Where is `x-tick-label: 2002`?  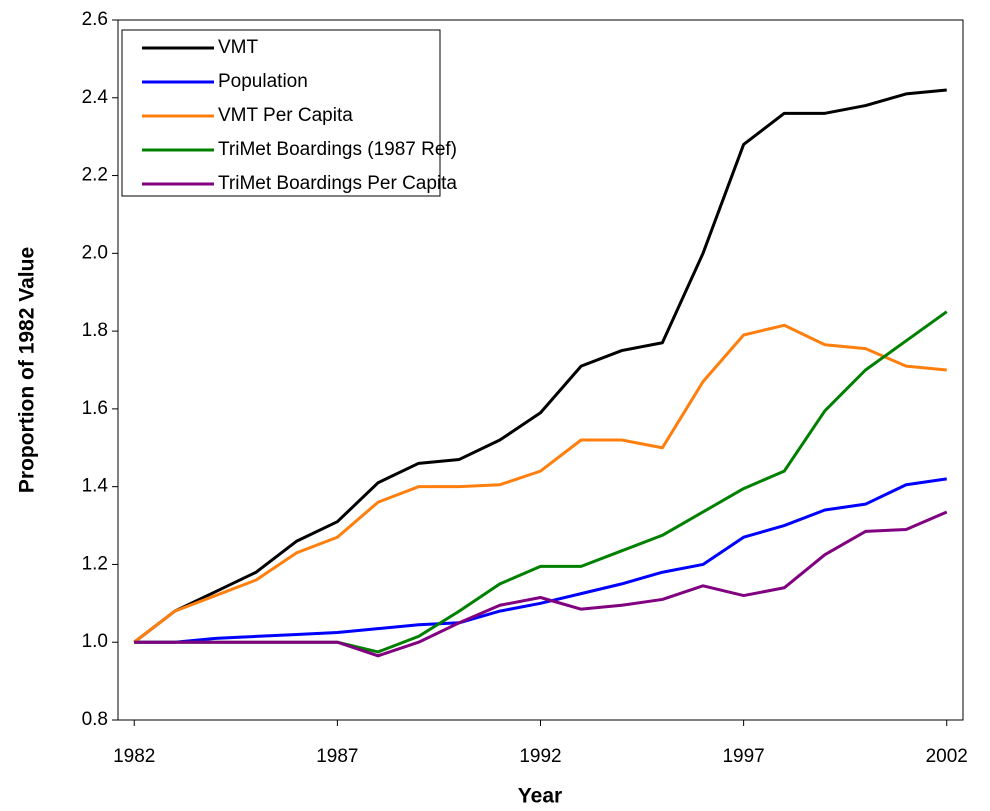 x-tick-label: 2002 is located at coordinates (947, 756).